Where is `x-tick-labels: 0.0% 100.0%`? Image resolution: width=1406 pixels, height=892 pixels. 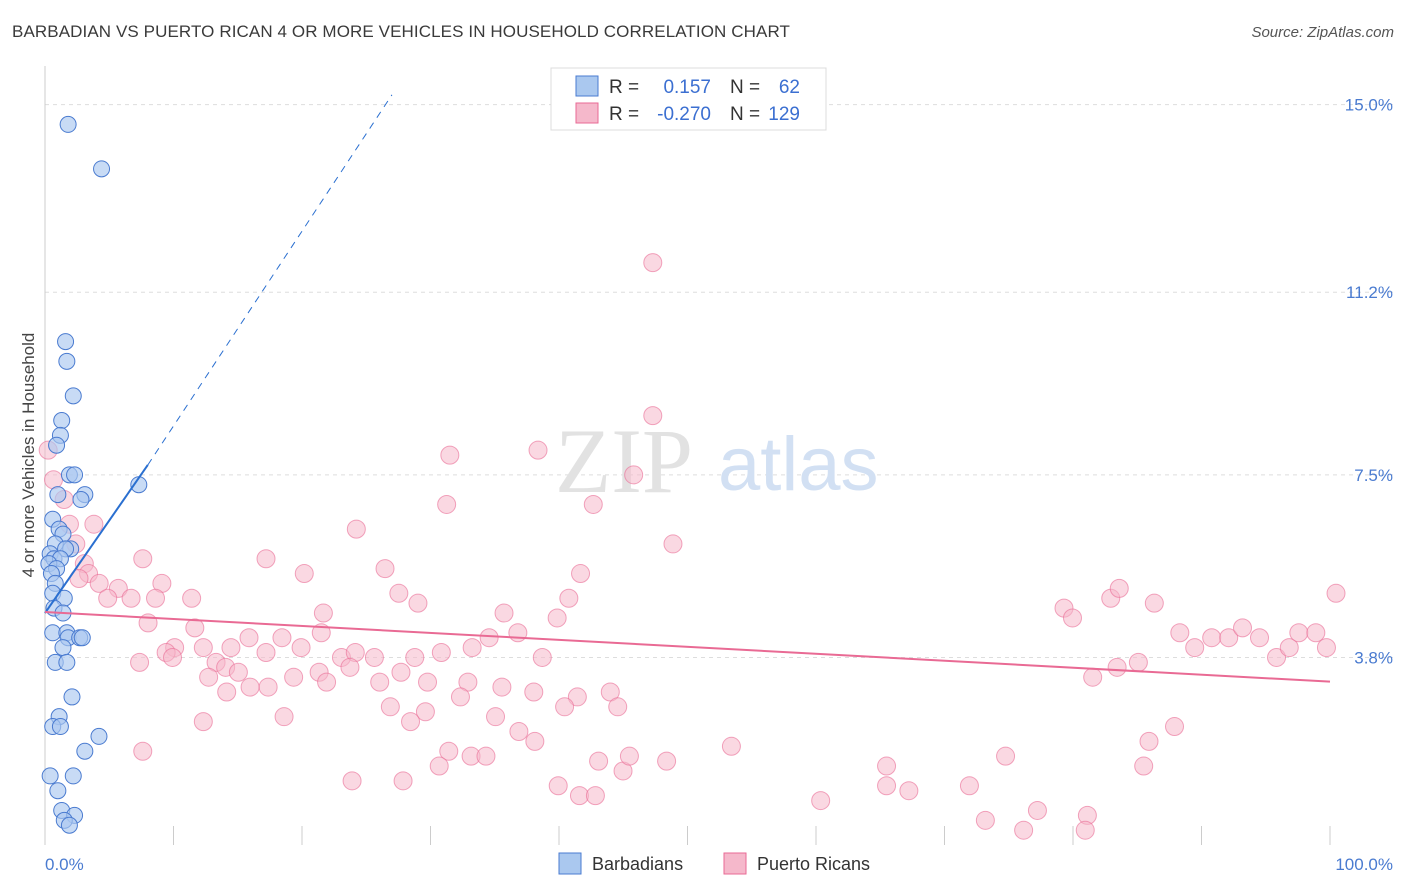
x-tick-labels: 0.0% 100.0% is located at coordinates (719, 864).